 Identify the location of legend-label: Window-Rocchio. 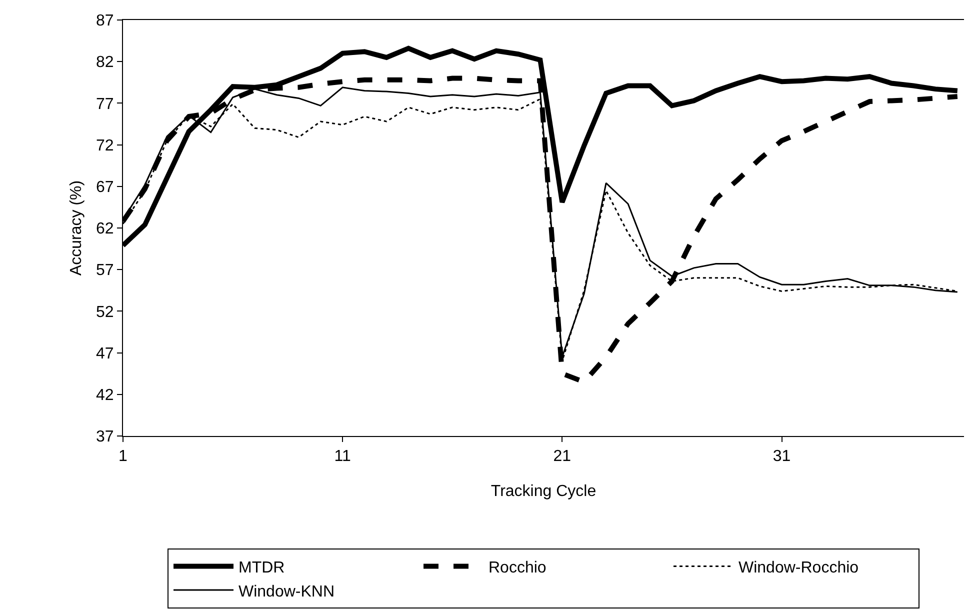
(798, 567).